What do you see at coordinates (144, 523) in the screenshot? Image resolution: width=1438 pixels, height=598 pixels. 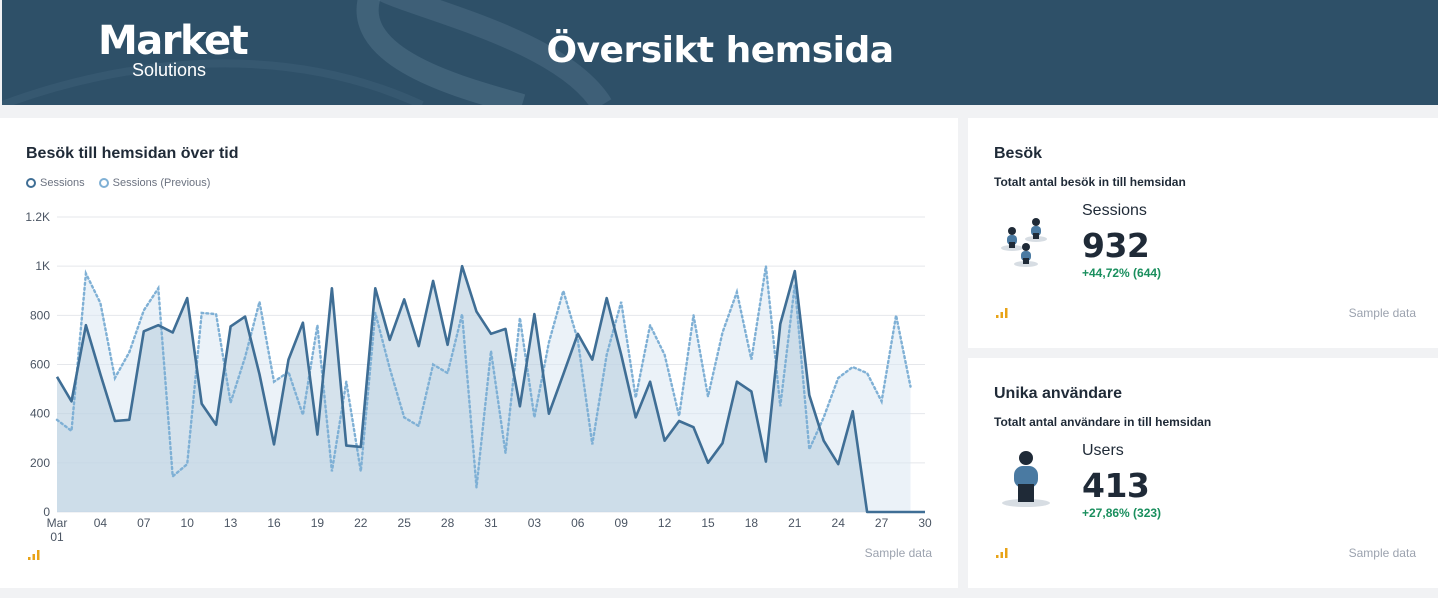 I see `x-tick-label: 07` at bounding box center [144, 523].